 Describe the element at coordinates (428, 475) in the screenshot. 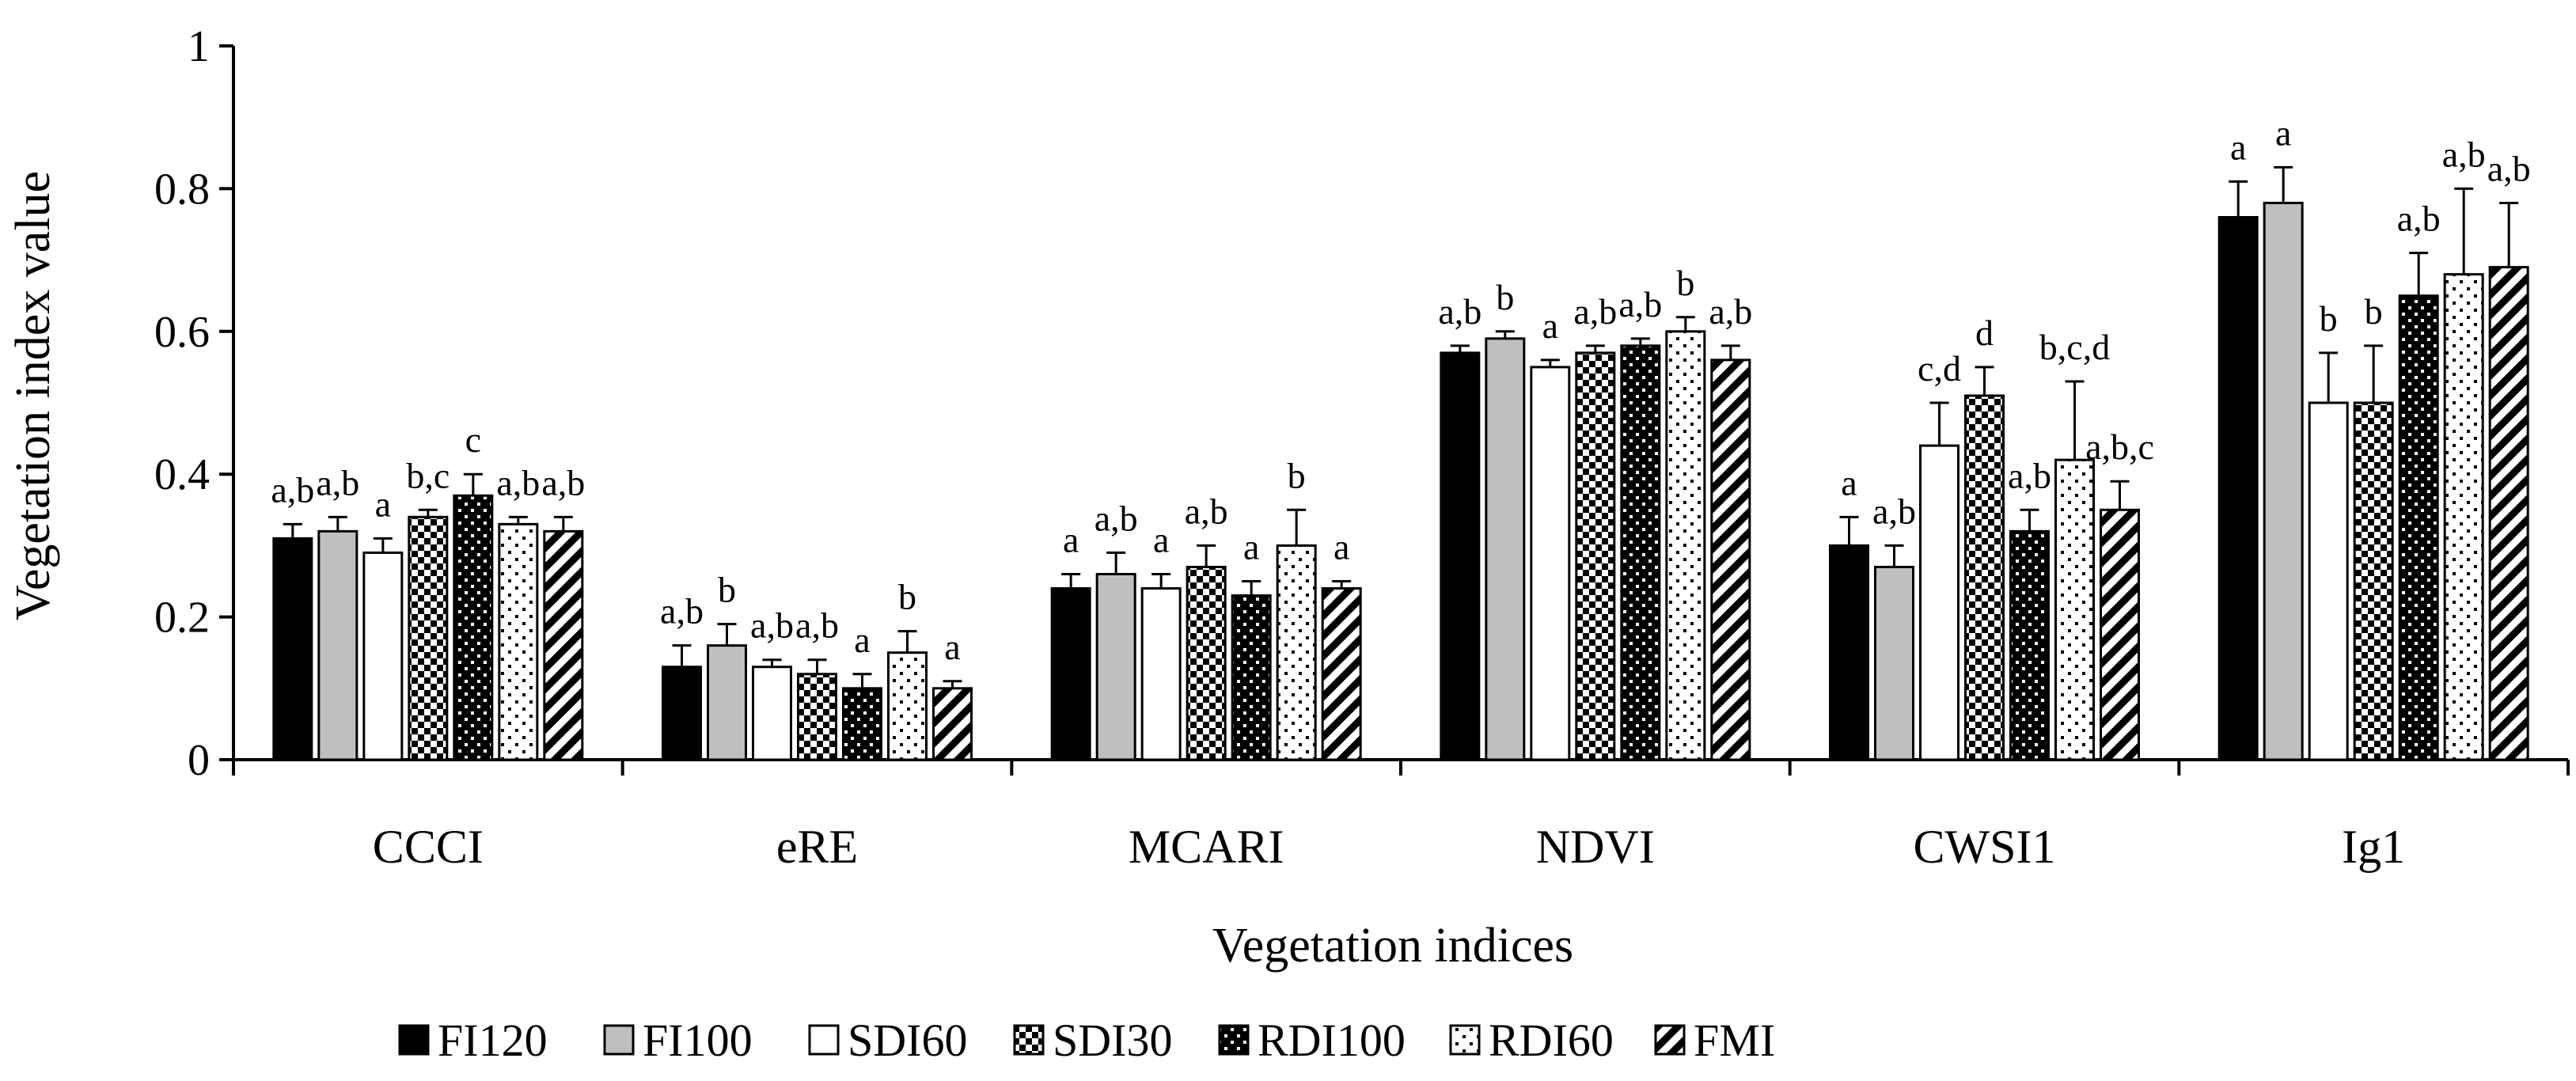

I see `significance-label: b,c` at that location.